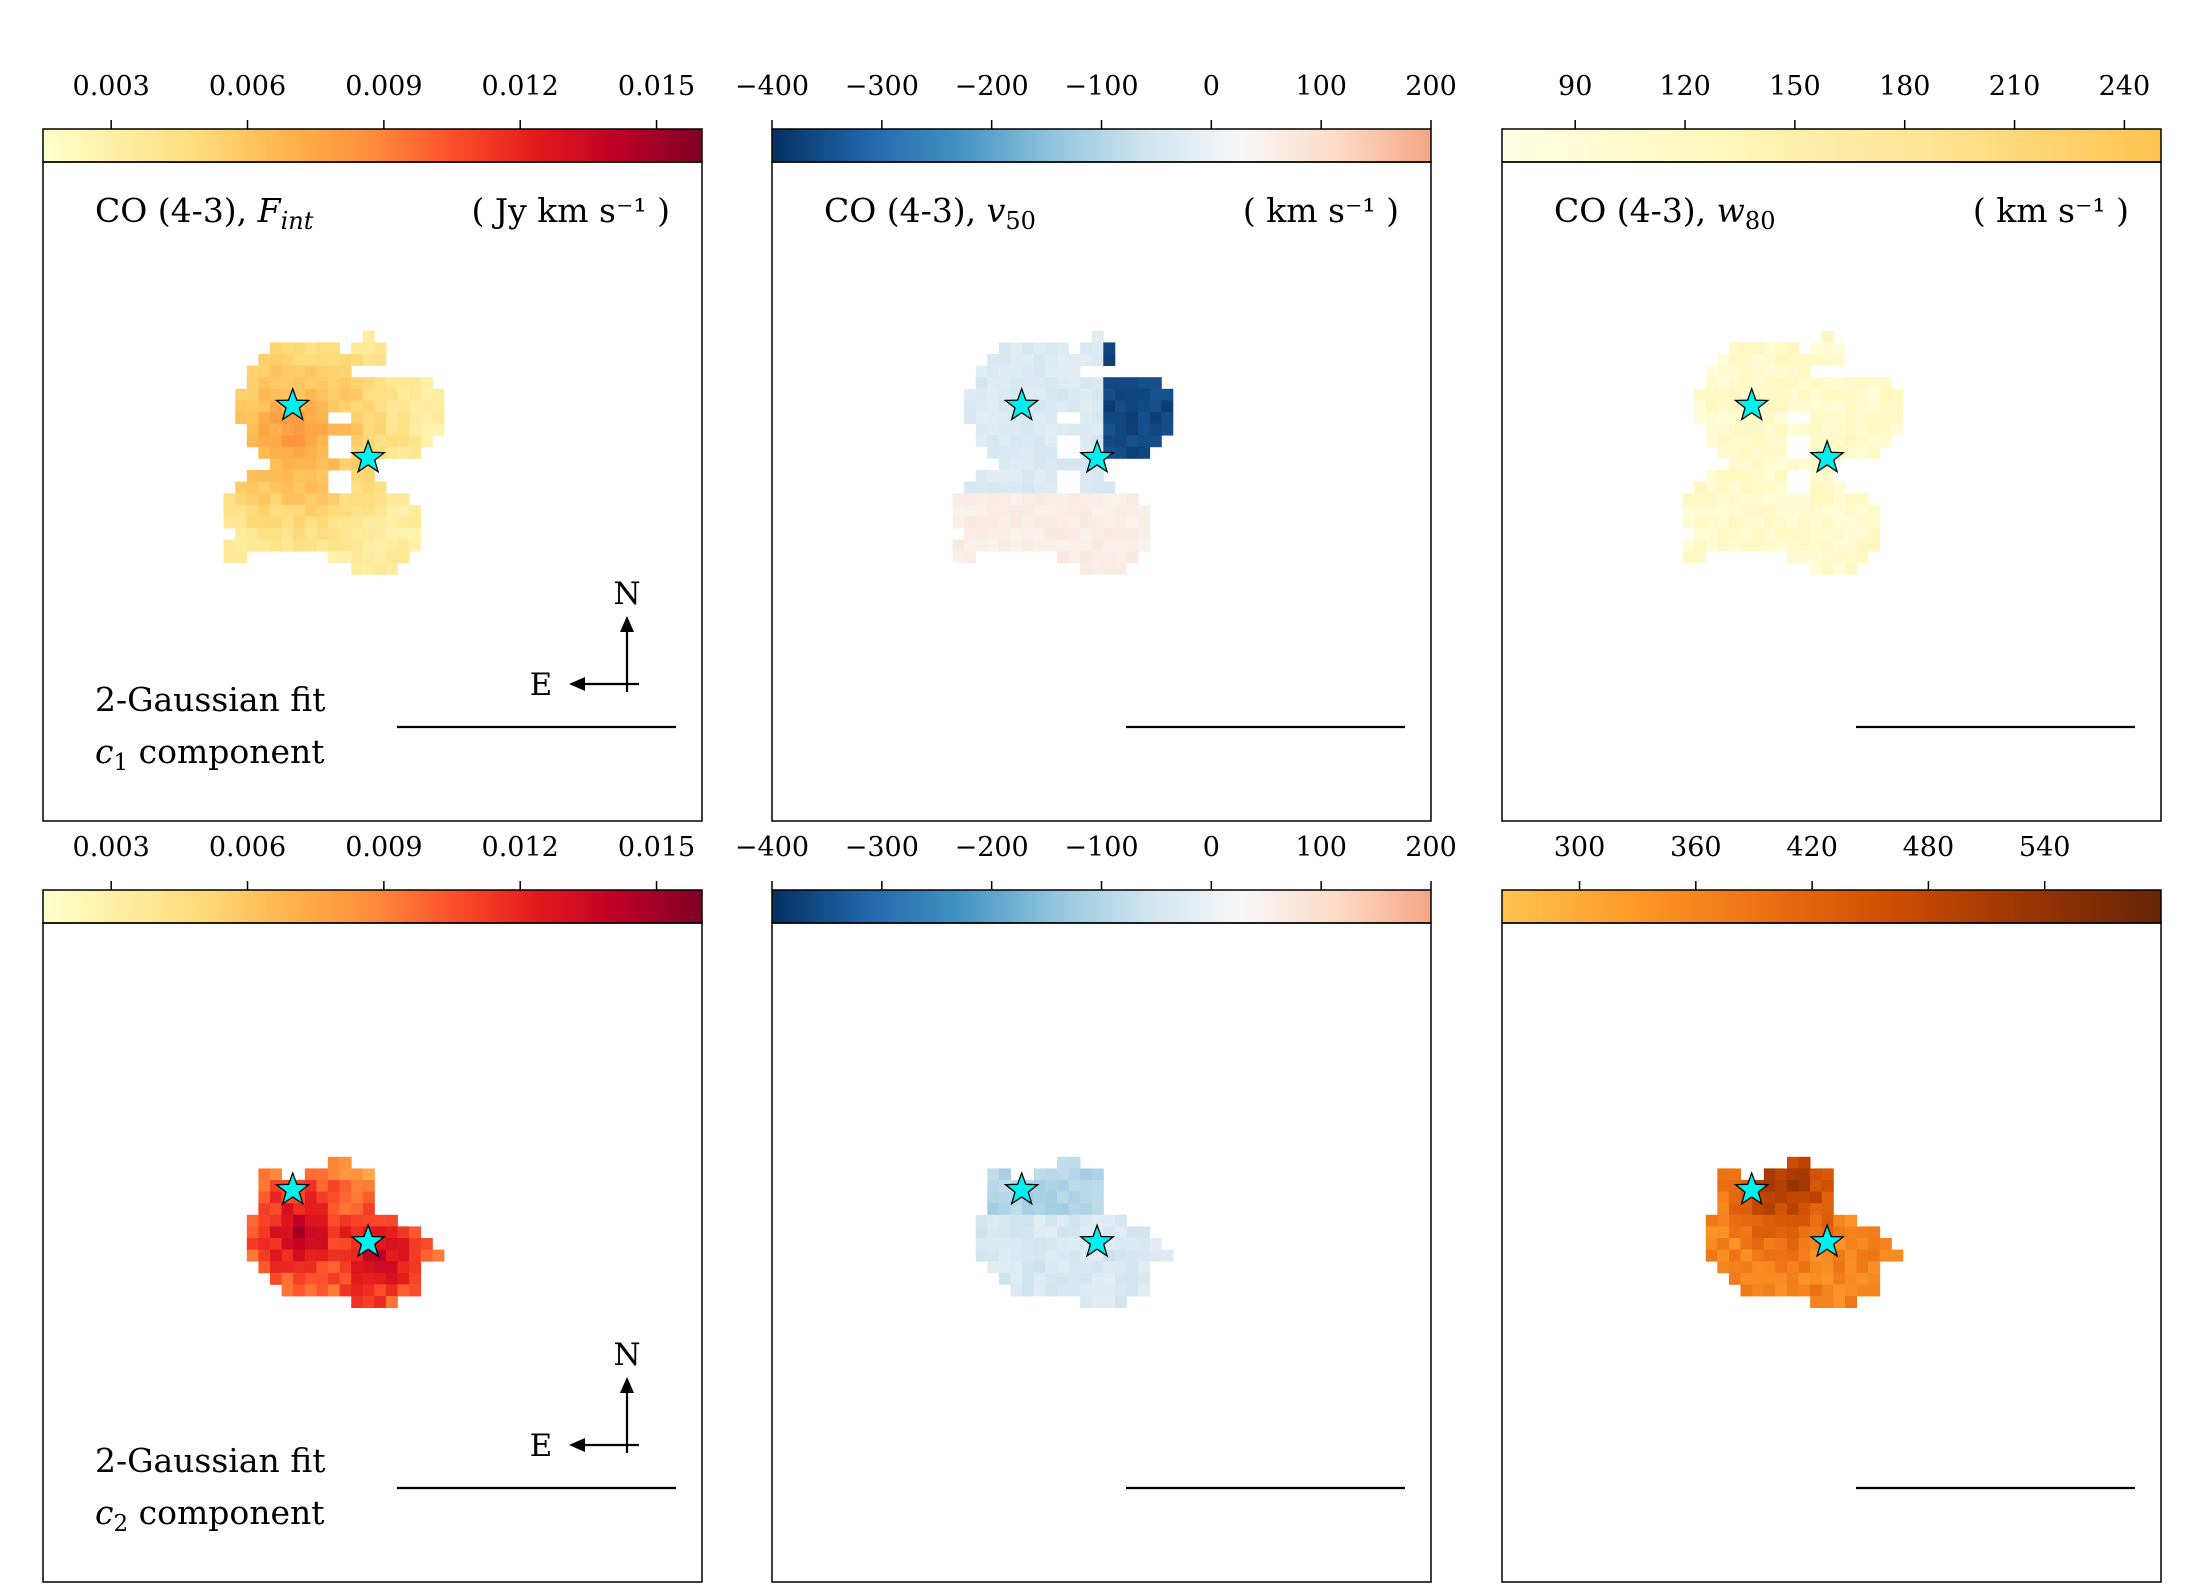  Describe the element at coordinates (627, 1385) in the screenshot. I see `compass-north-head` at that location.